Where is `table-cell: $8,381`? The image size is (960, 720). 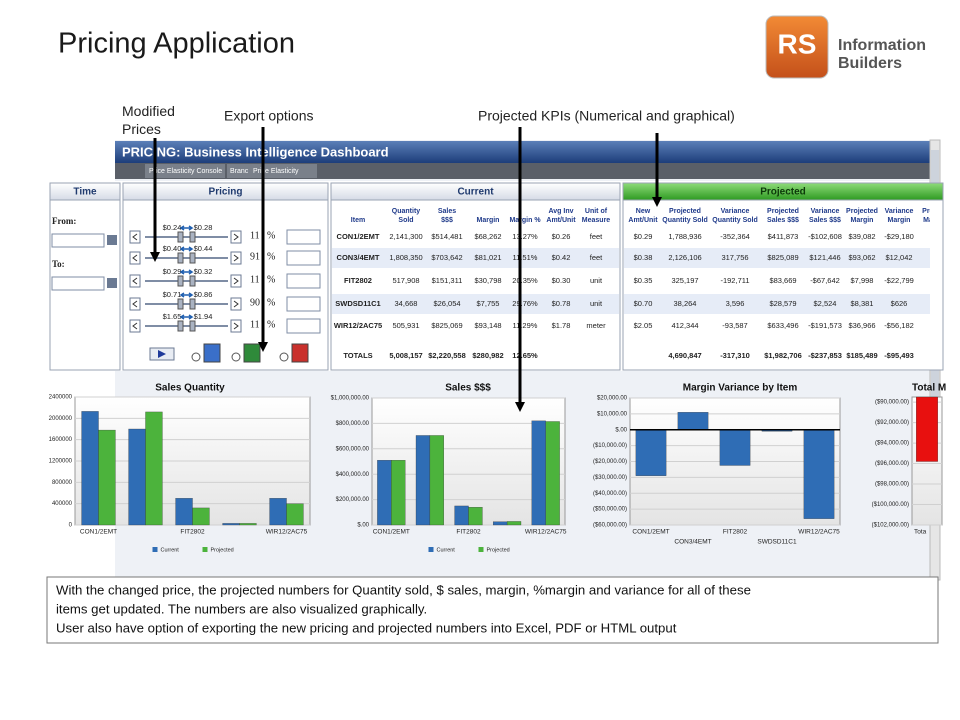
table-cell: $8,381 is located at coordinates (862, 303).